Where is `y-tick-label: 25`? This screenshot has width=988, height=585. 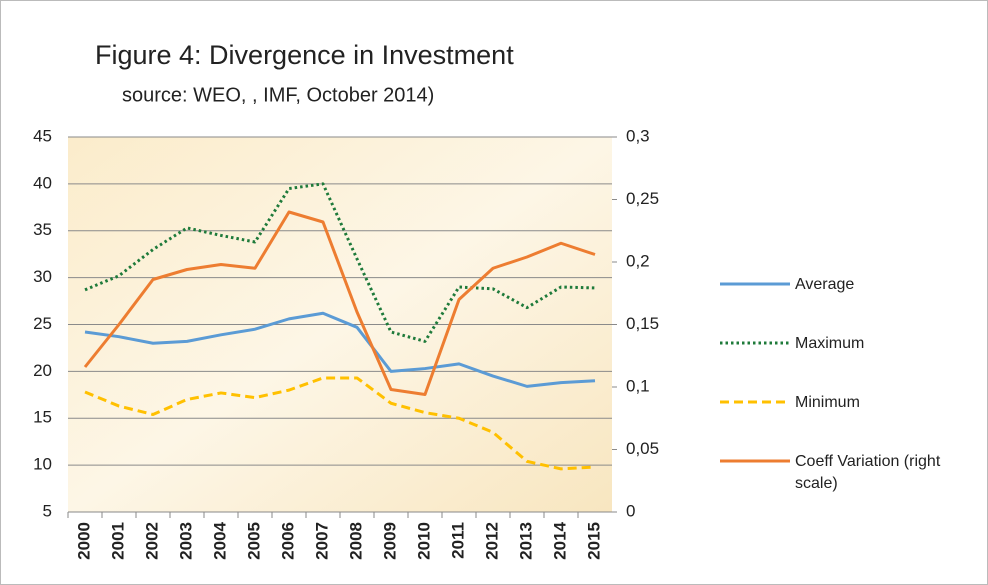 y-tick-label: 25 is located at coordinates (42, 323).